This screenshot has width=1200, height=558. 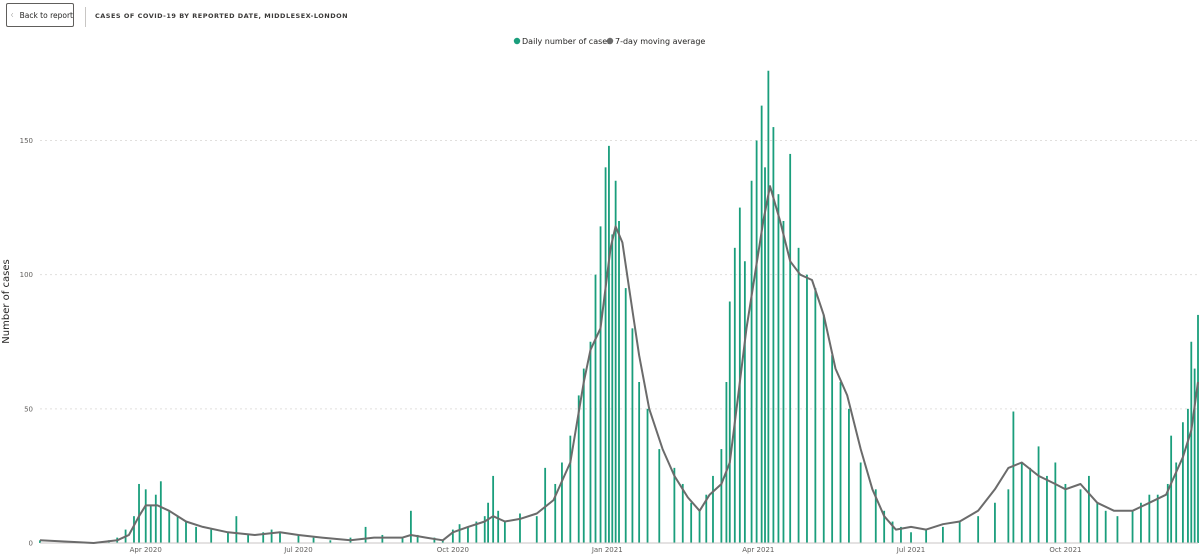 I want to click on back-to-report-button: Back to report, so click(x=40, y=15).